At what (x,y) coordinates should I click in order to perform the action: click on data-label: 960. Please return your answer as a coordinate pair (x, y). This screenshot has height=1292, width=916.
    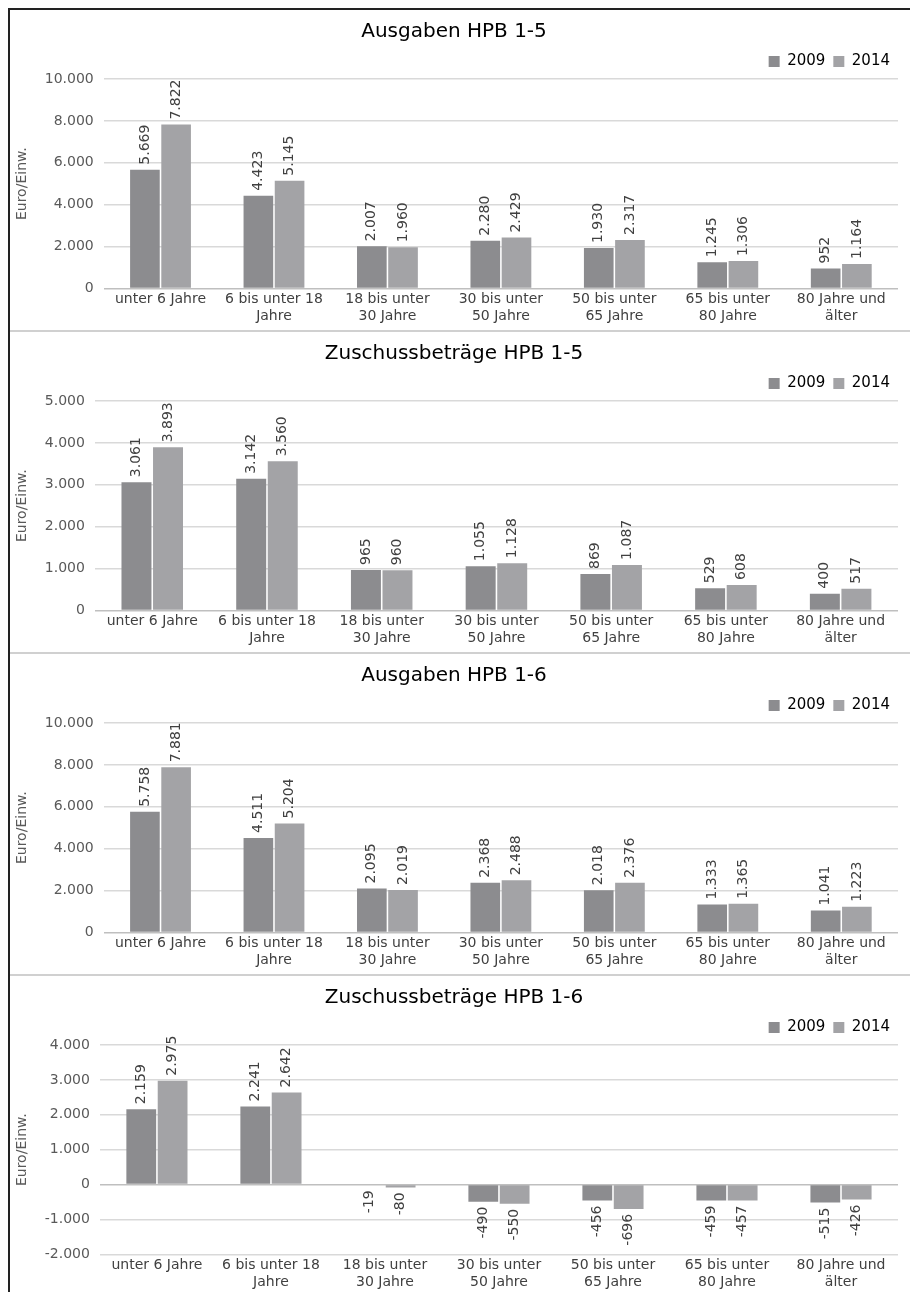
    Looking at the image, I should click on (396, 552).